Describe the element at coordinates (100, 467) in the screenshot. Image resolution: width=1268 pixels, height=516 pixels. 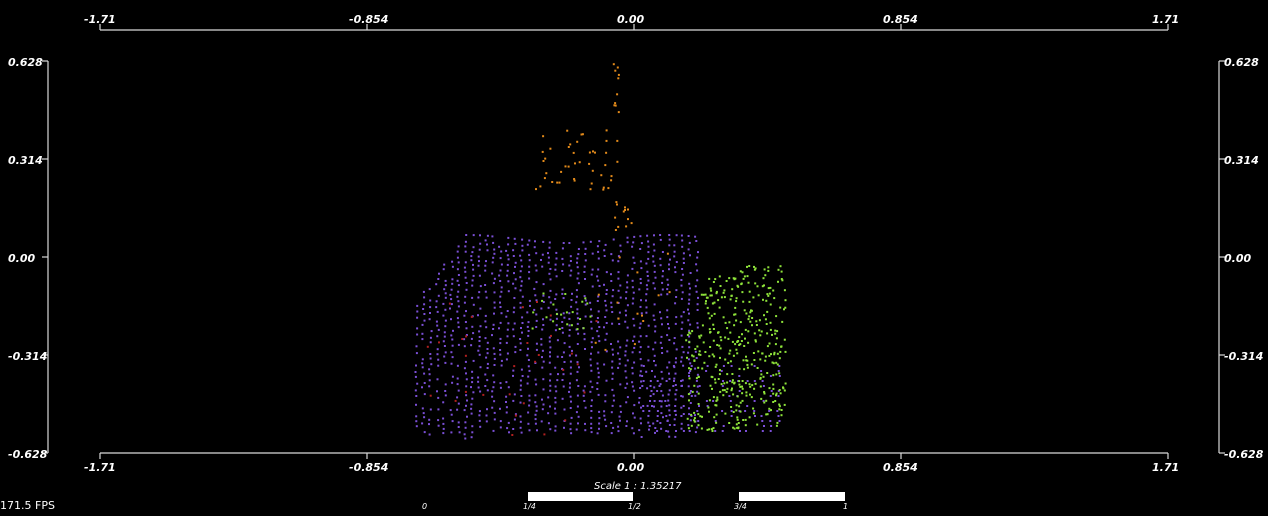
I see `bottom-tick-label: -1.71` at that location.